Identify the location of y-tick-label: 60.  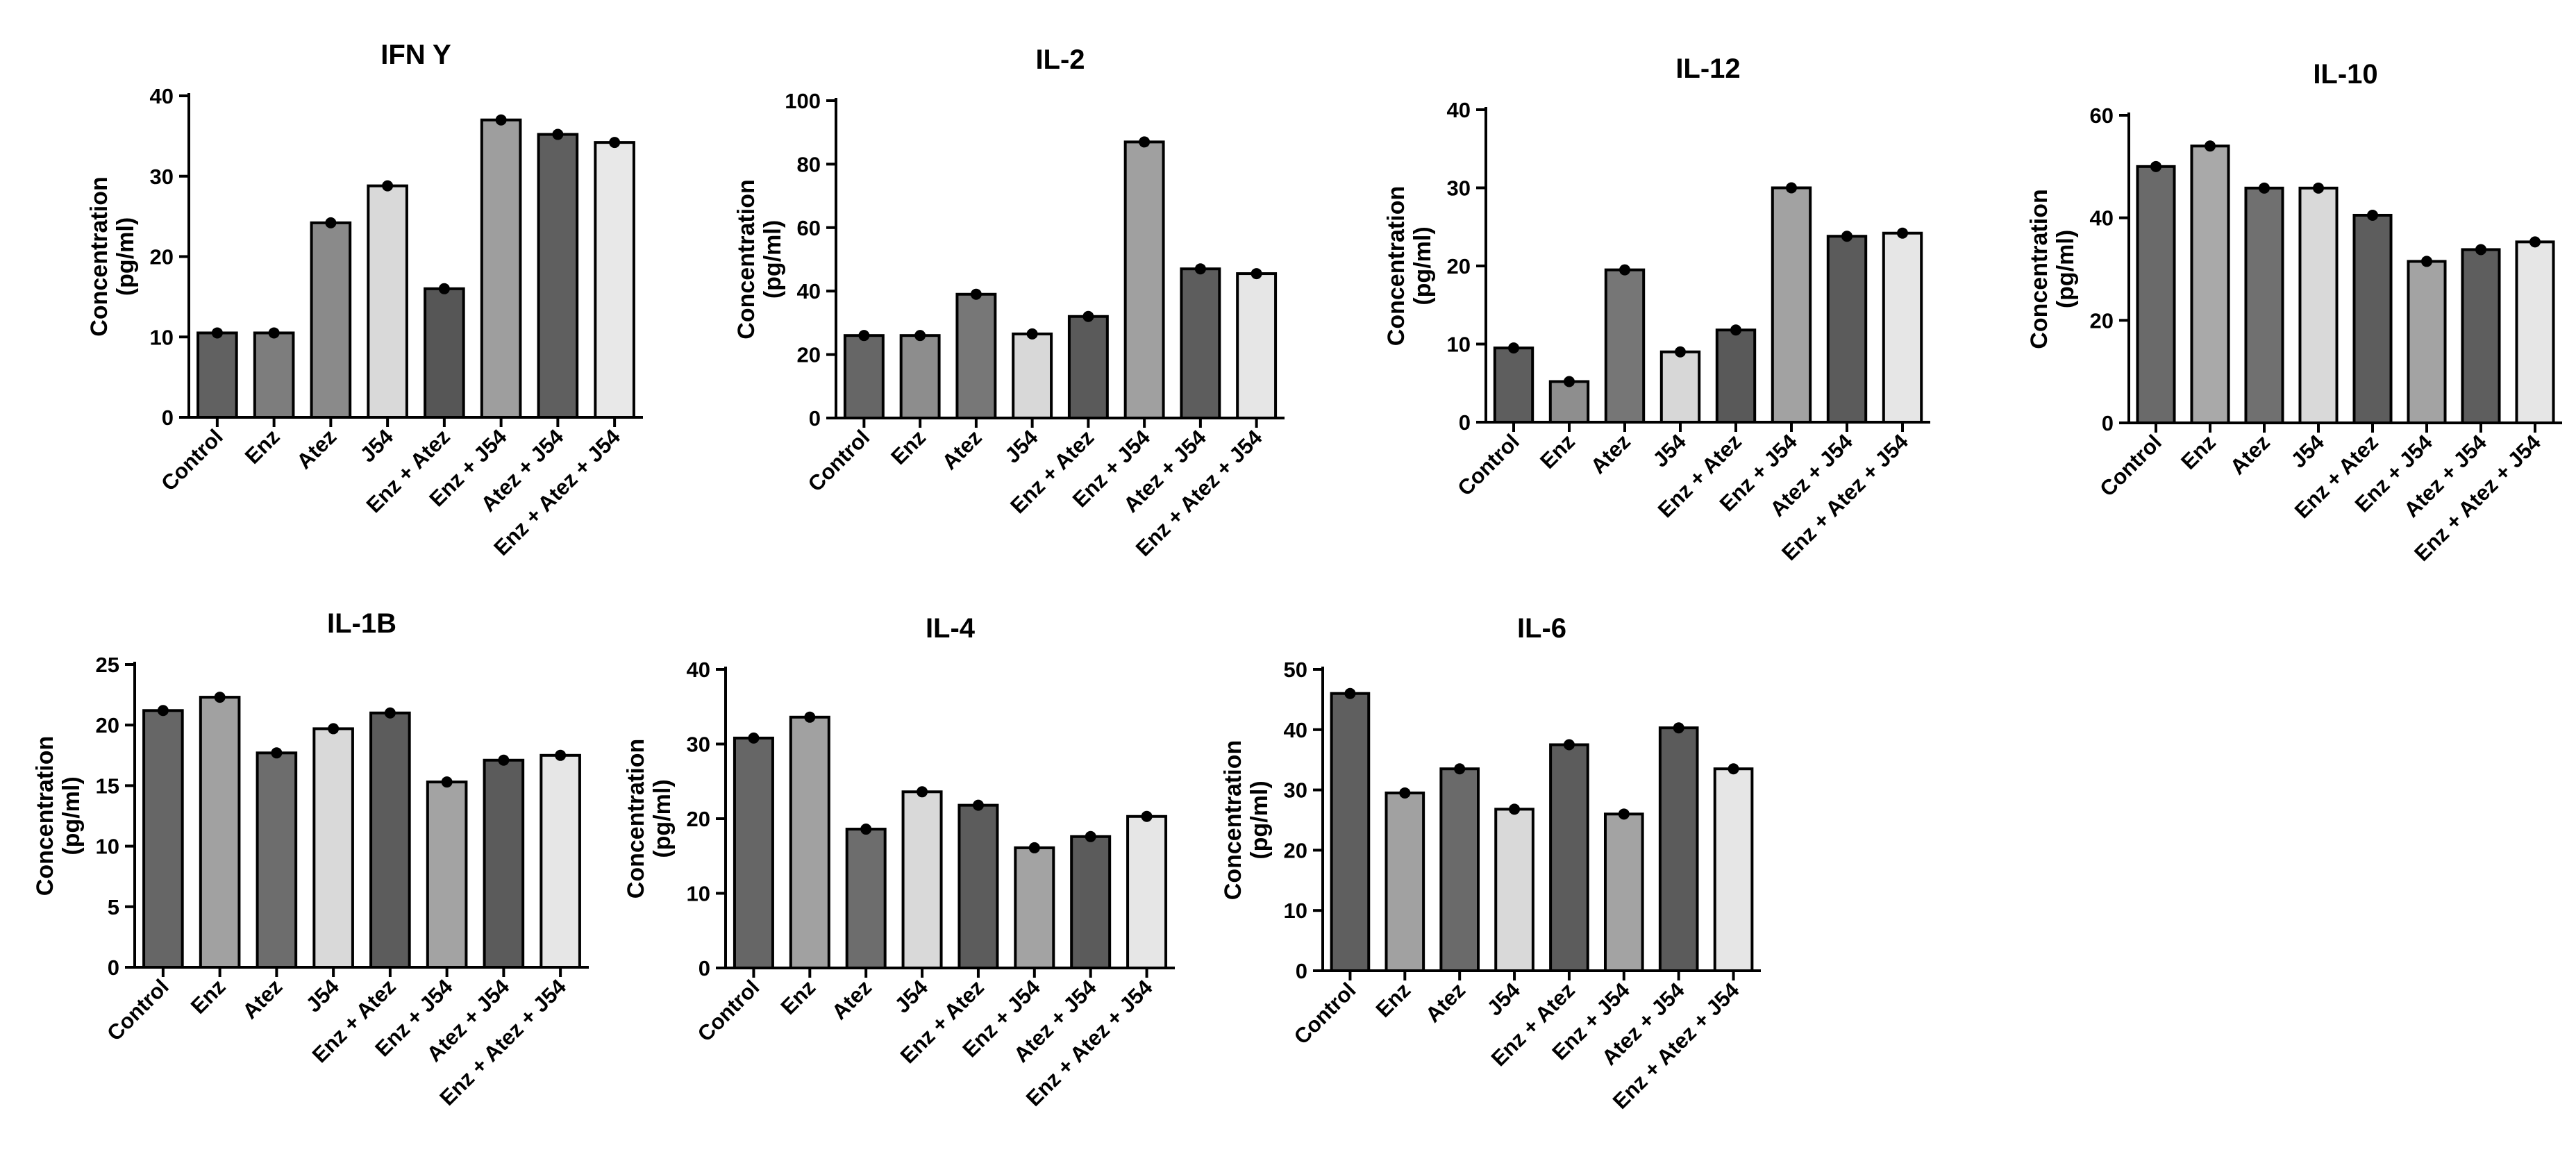
(2102, 115).